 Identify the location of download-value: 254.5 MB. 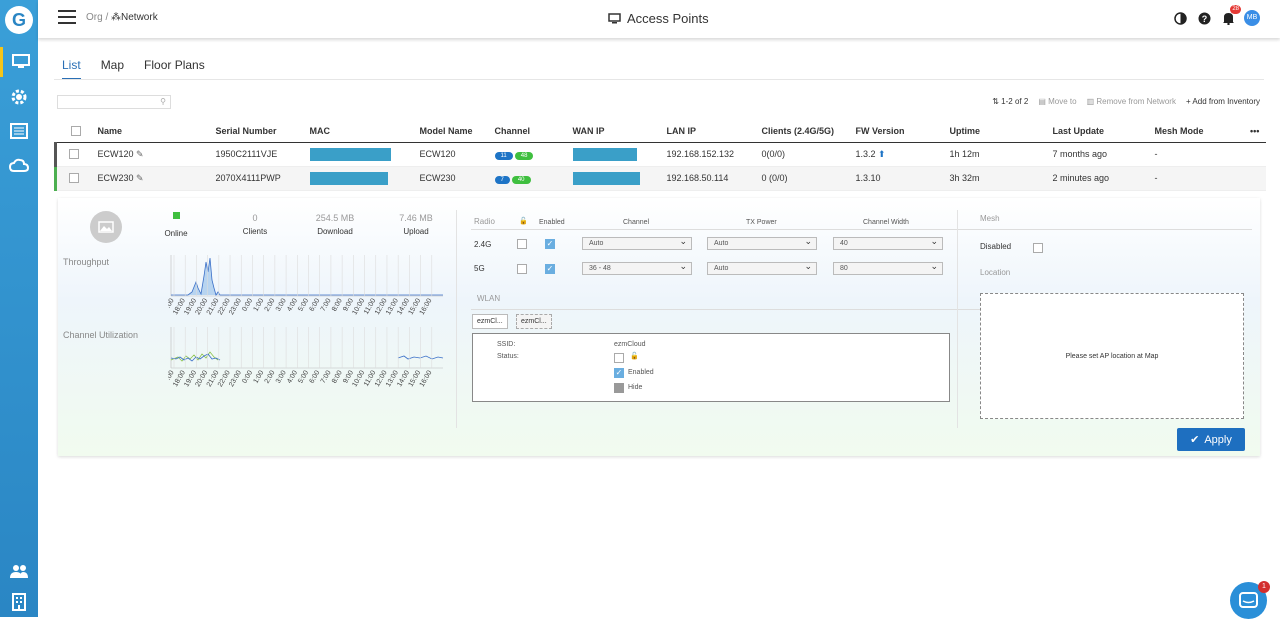
(335, 218).